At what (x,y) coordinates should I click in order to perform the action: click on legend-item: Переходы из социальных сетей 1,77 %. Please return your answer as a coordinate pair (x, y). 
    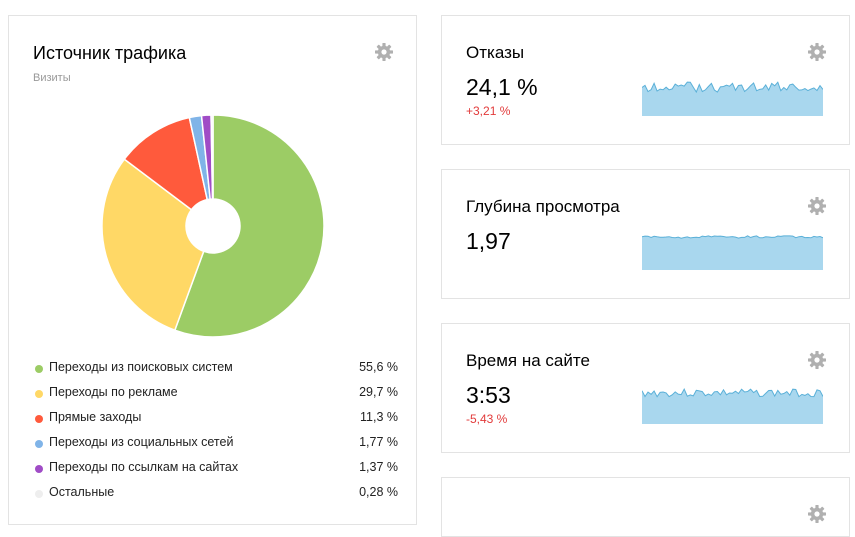
    Looking at the image, I should click on (215, 446).